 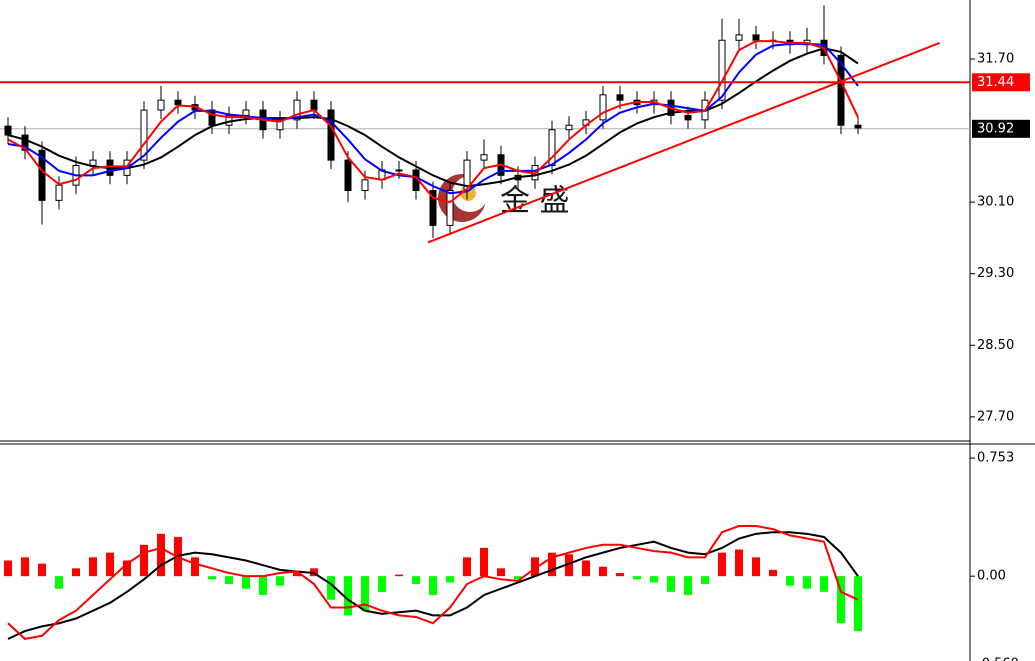 I want to click on y-tick-label: 0.00, so click(x=991, y=576).